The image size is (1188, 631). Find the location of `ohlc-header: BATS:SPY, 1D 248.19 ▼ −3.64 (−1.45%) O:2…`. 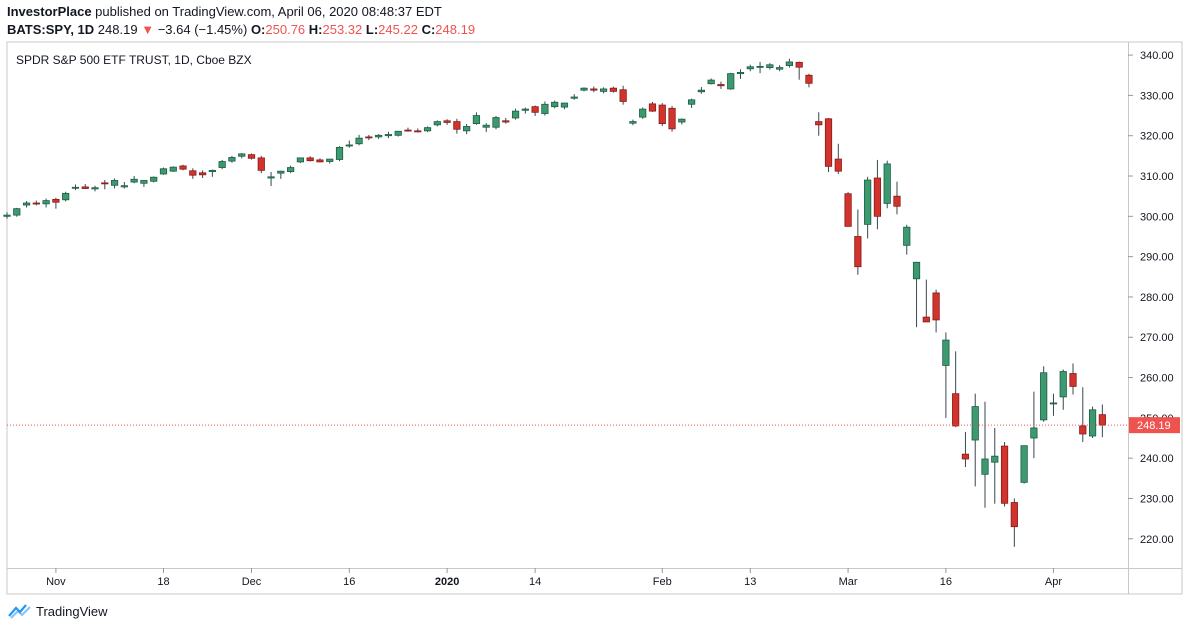

ohlc-header: BATS:SPY, 1D 248.19 ▼ −3.64 (−1.45%) O:2… is located at coordinates (241, 29).